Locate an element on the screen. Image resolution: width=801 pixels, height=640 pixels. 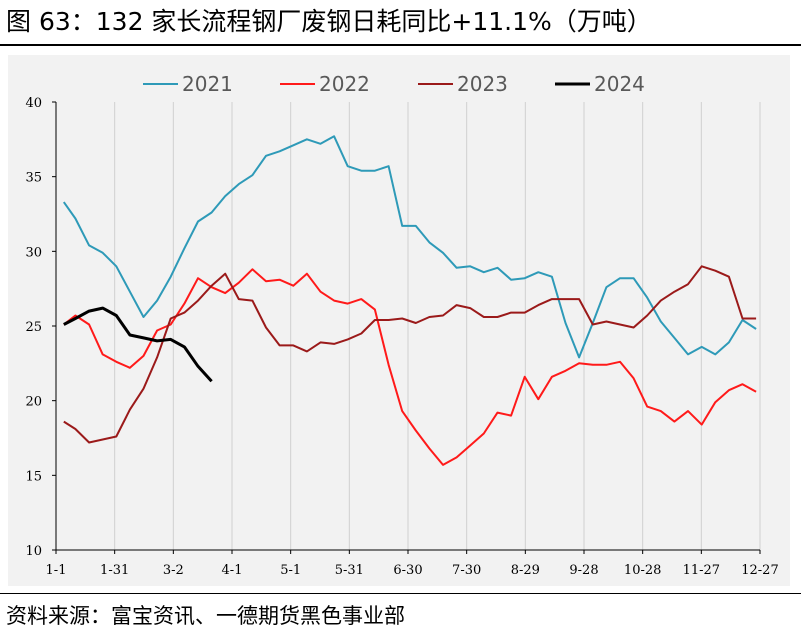
x-tick-label: 9-28 is located at coordinates (583, 570).